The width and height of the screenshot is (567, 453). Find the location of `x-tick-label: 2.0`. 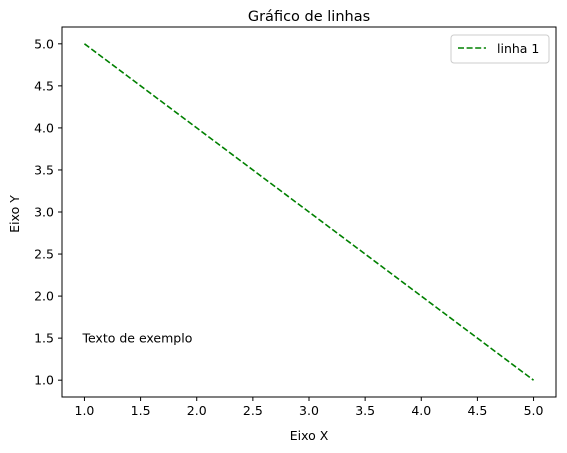

x-tick-label: 2.0 is located at coordinates (197, 410).